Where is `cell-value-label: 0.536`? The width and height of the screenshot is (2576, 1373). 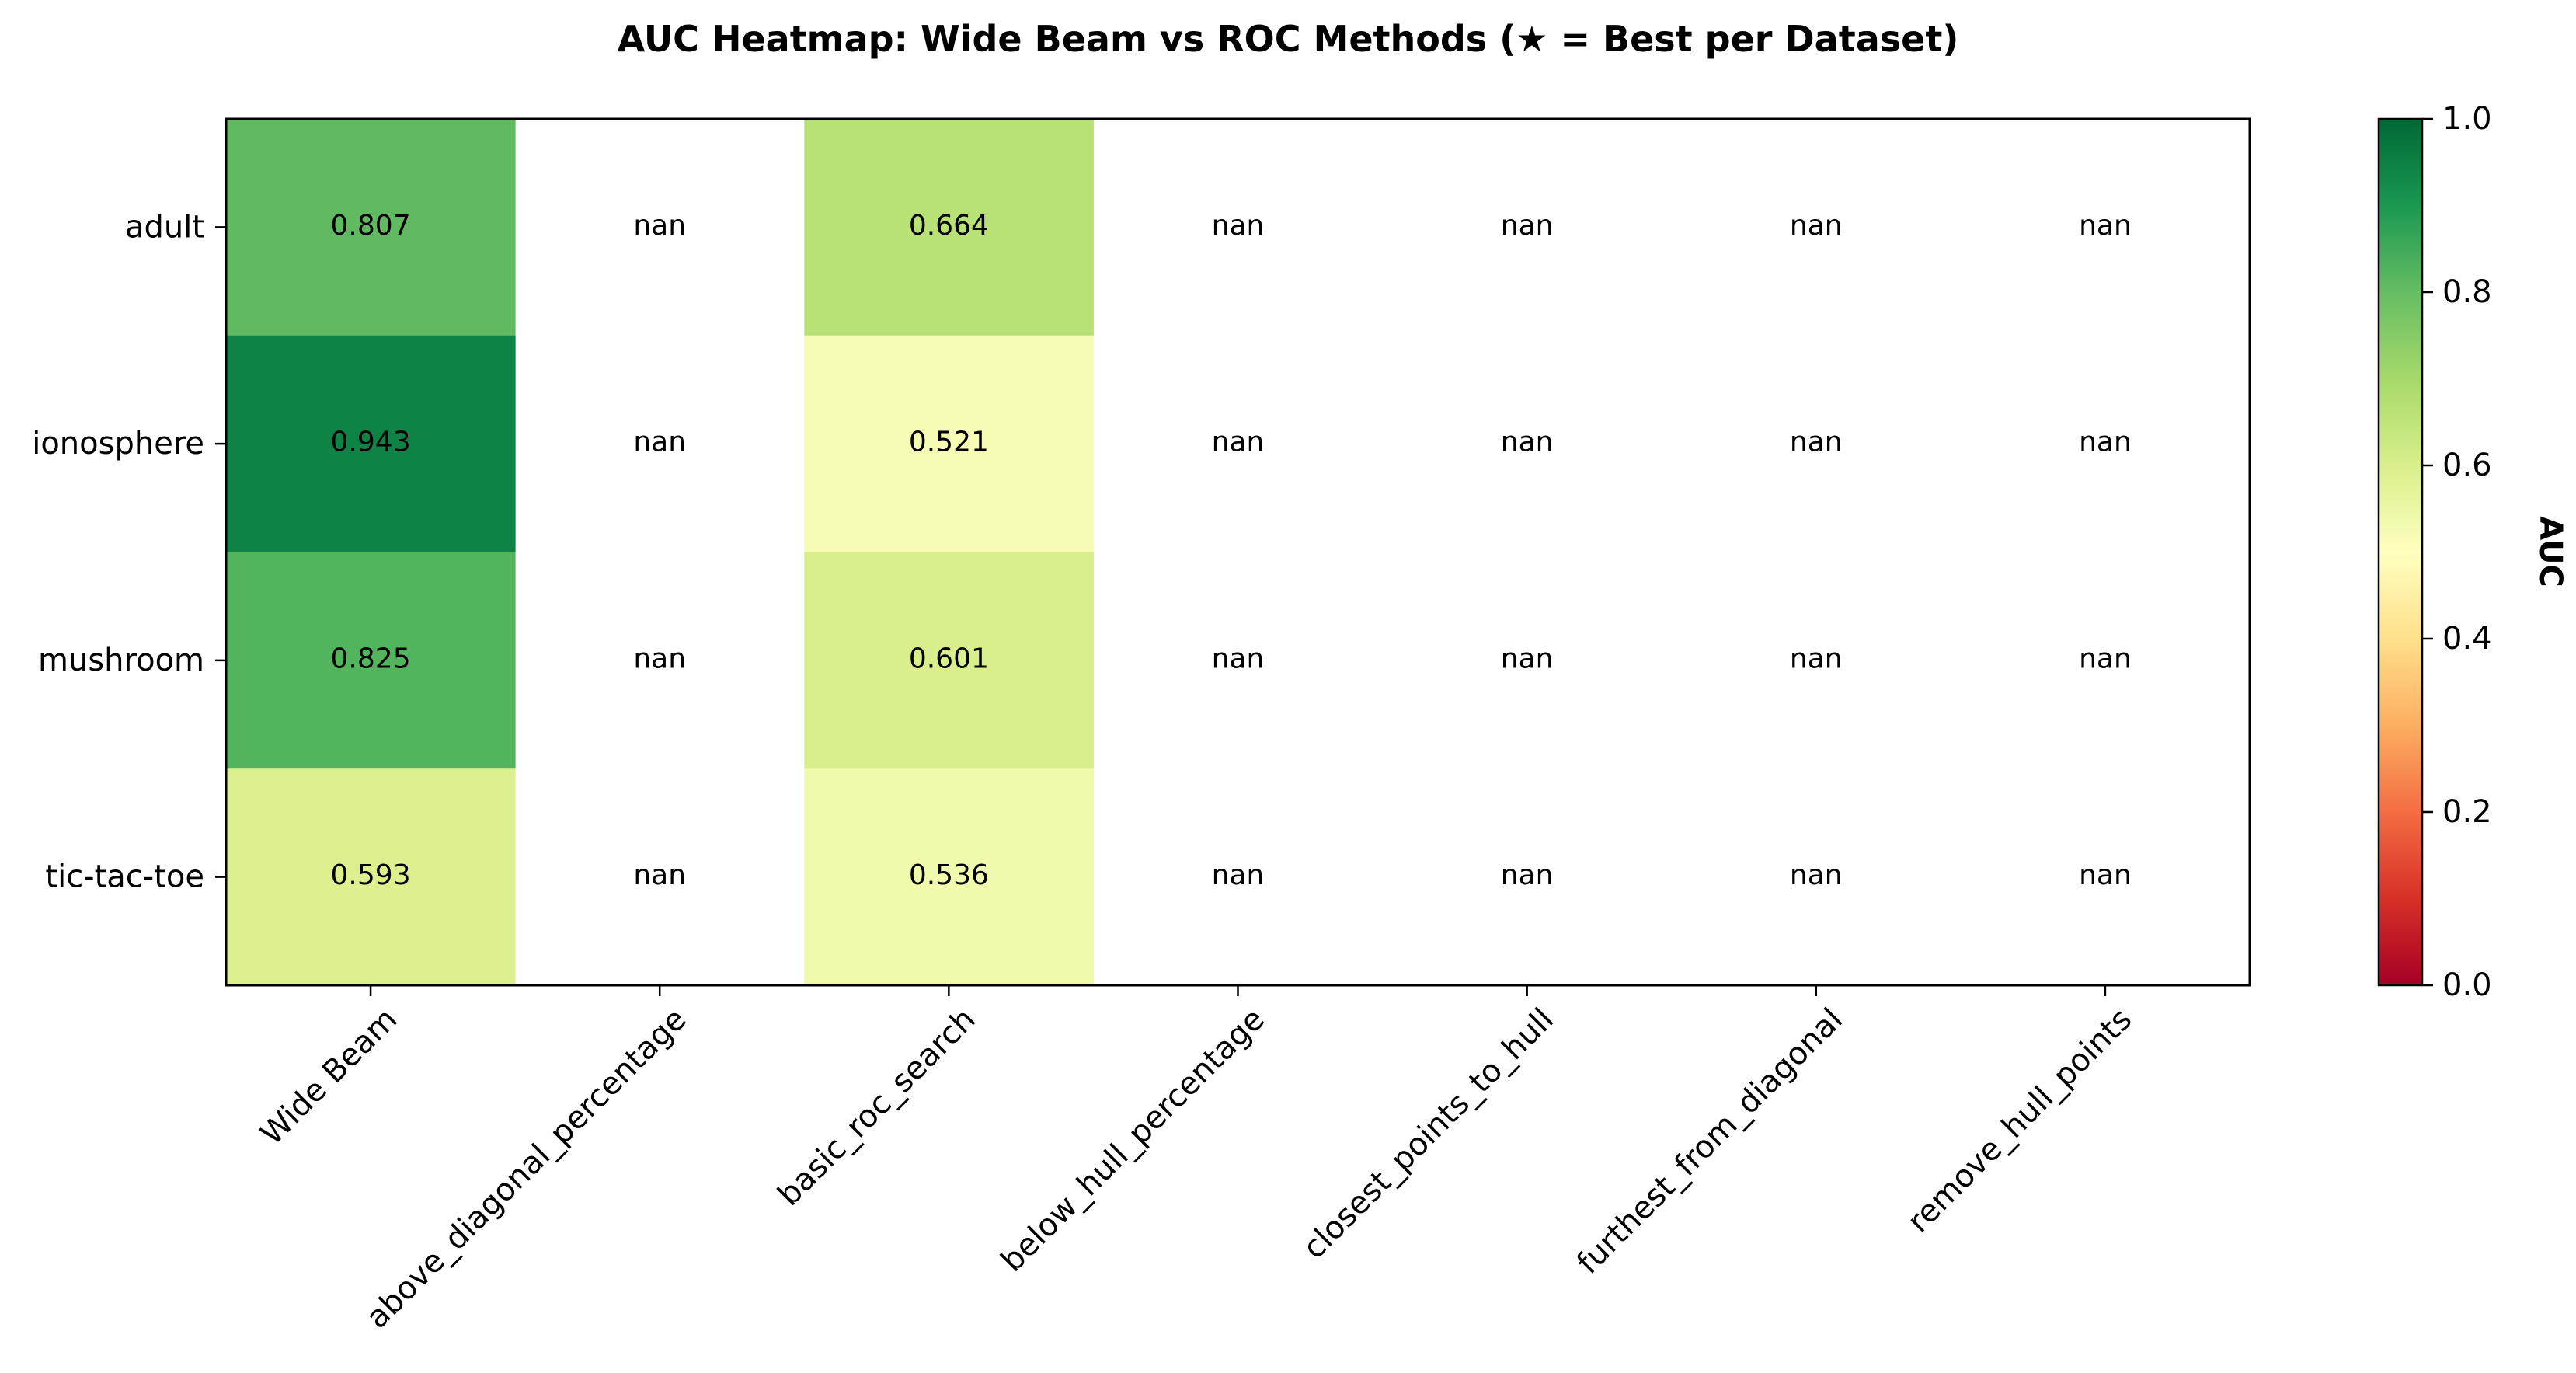 cell-value-label: 0.536 is located at coordinates (949, 875).